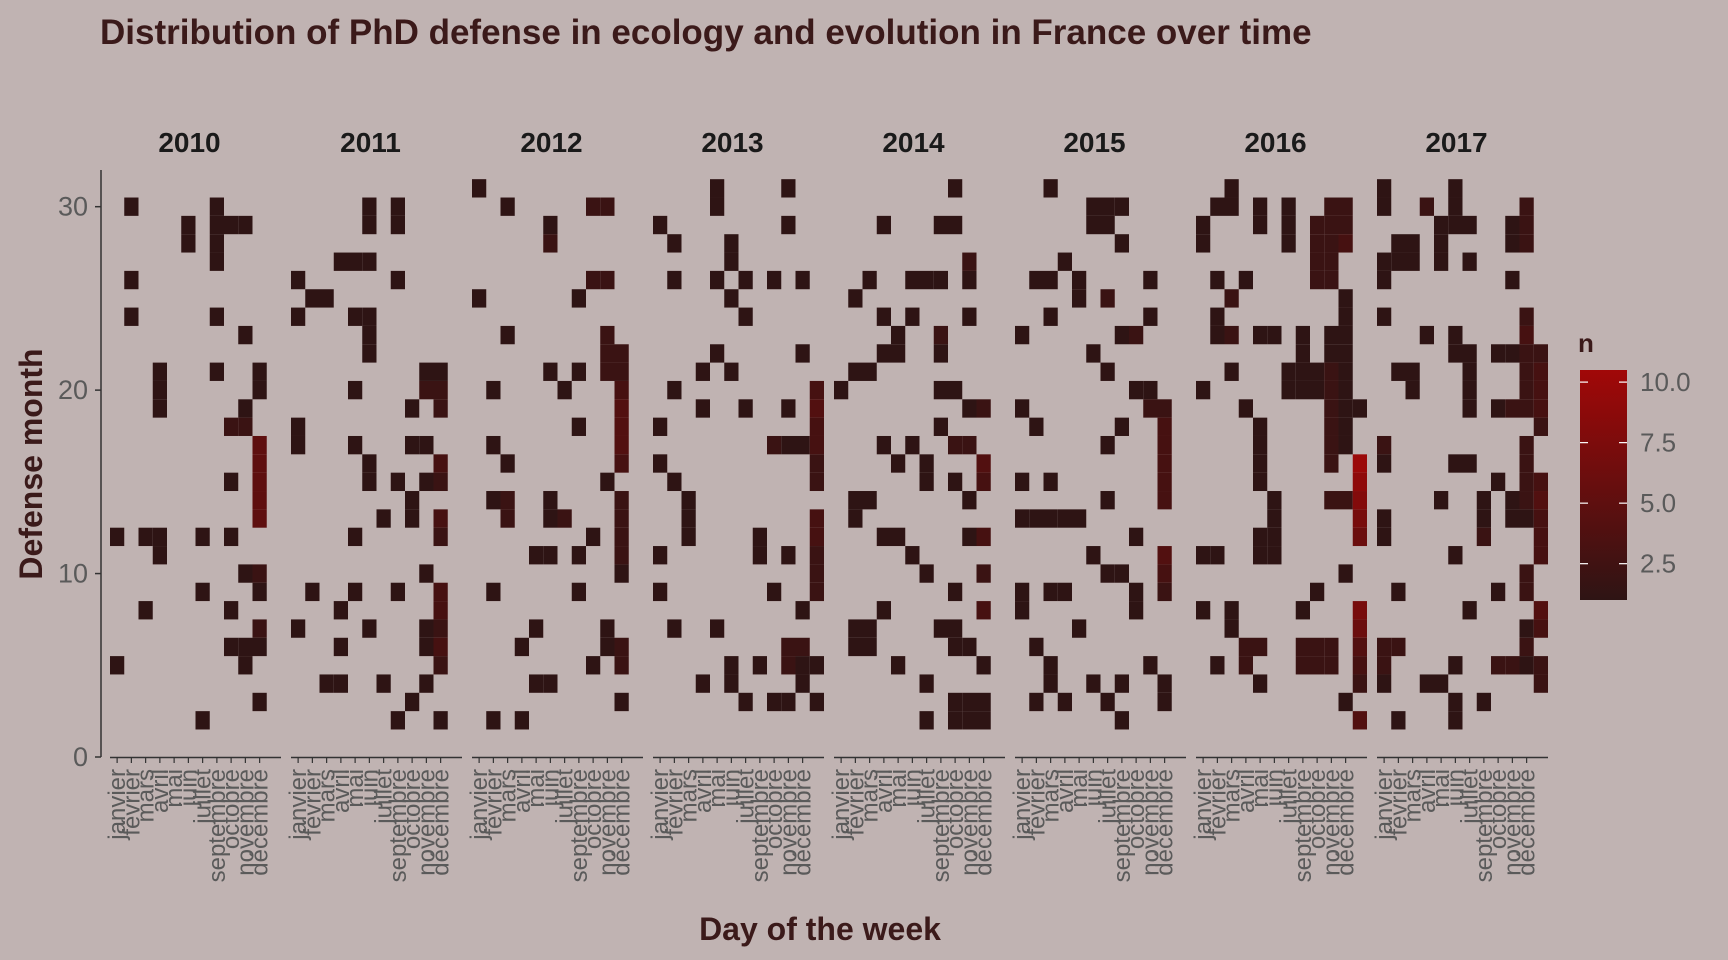  Describe the element at coordinates (1456, 142) in the screenshot. I see `facet-label-2017: 2017` at that location.